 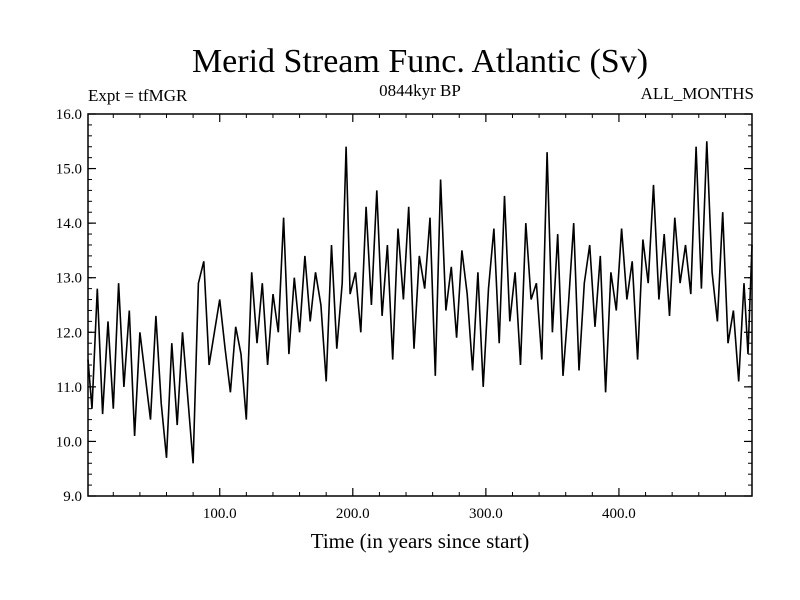 What do you see at coordinates (353, 514) in the screenshot?
I see `x-tick-label: 200.0` at bounding box center [353, 514].